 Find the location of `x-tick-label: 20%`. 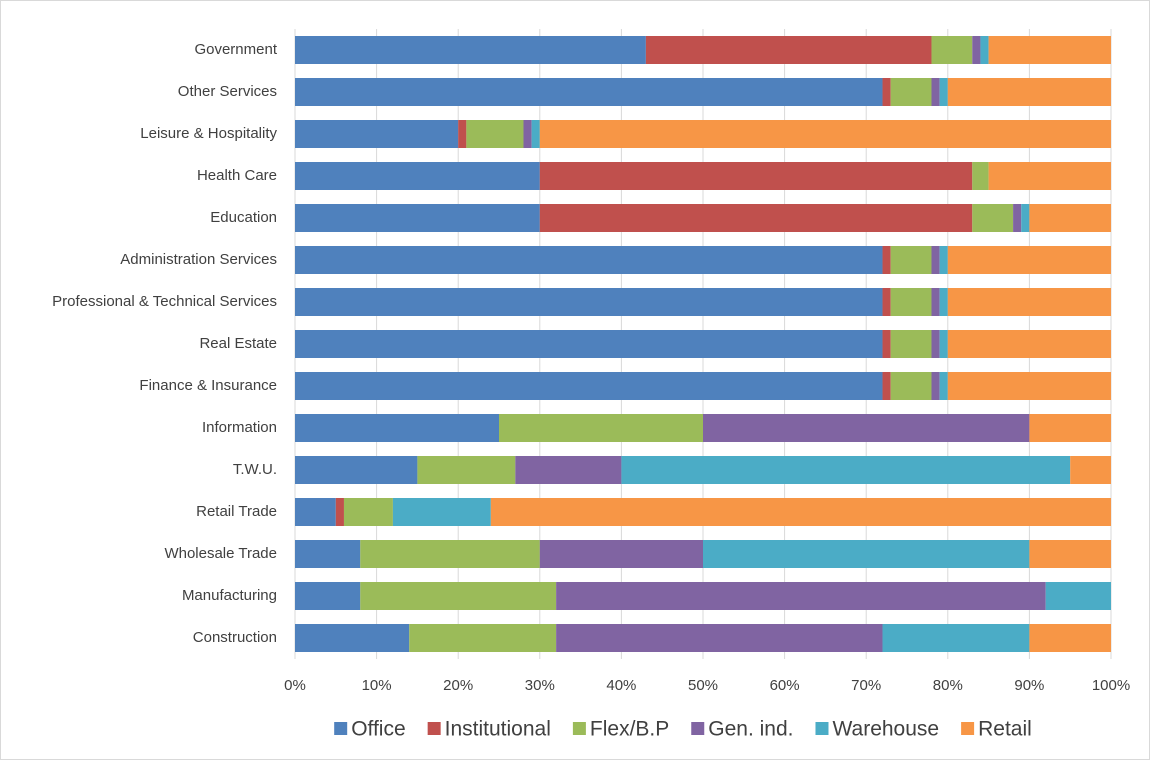

x-tick-label: 20% is located at coordinates (458, 685).